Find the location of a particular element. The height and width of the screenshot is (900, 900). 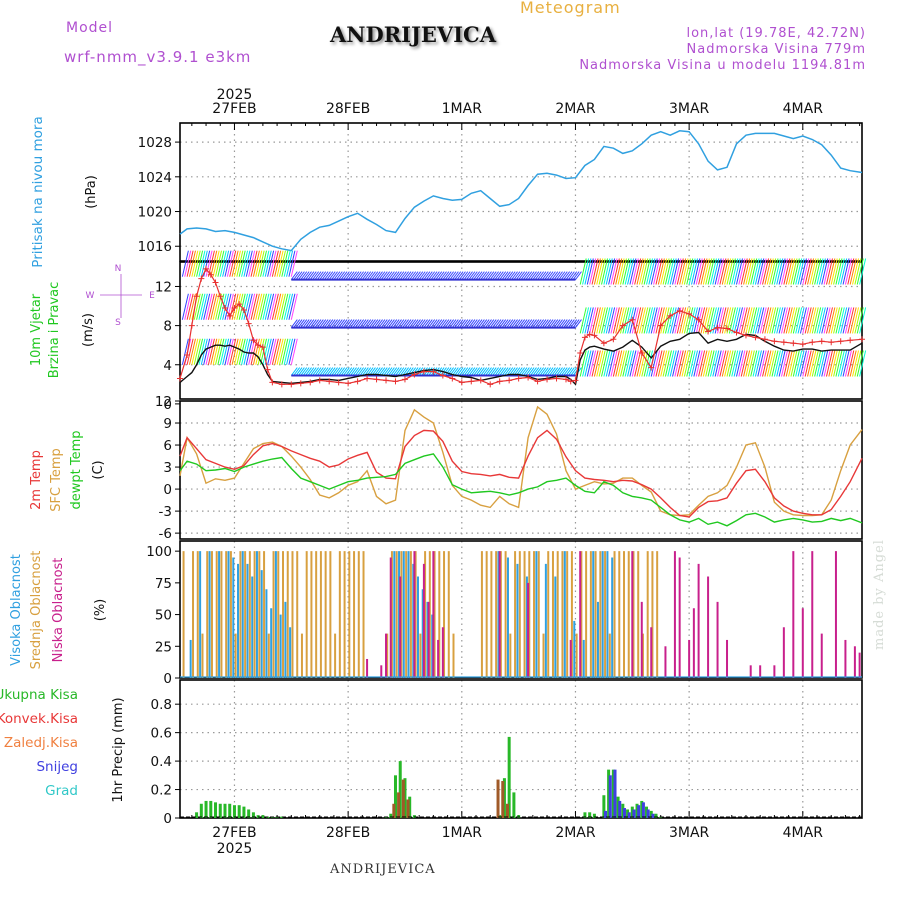

y-tick-label: 12 is located at coordinates (163, 402).